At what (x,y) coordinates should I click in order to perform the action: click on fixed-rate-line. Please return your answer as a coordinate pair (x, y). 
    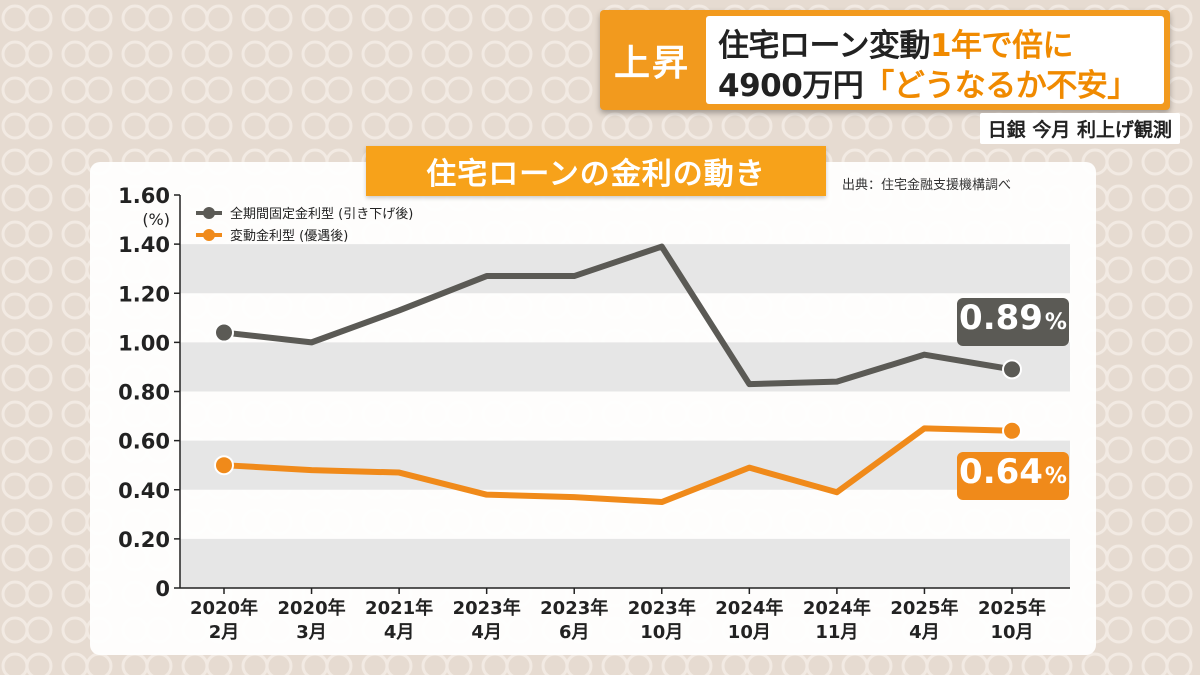
    Looking at the image, I should click on (618, 315).